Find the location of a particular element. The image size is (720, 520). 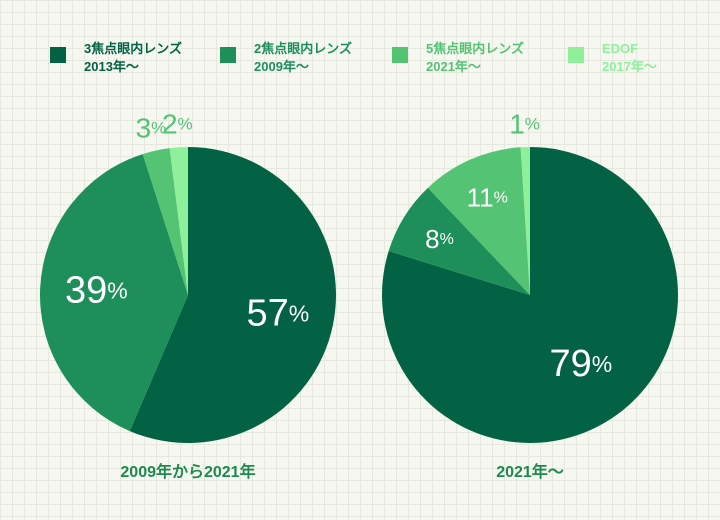

data-label-edof: 2% is located at coordinates (177, 123).